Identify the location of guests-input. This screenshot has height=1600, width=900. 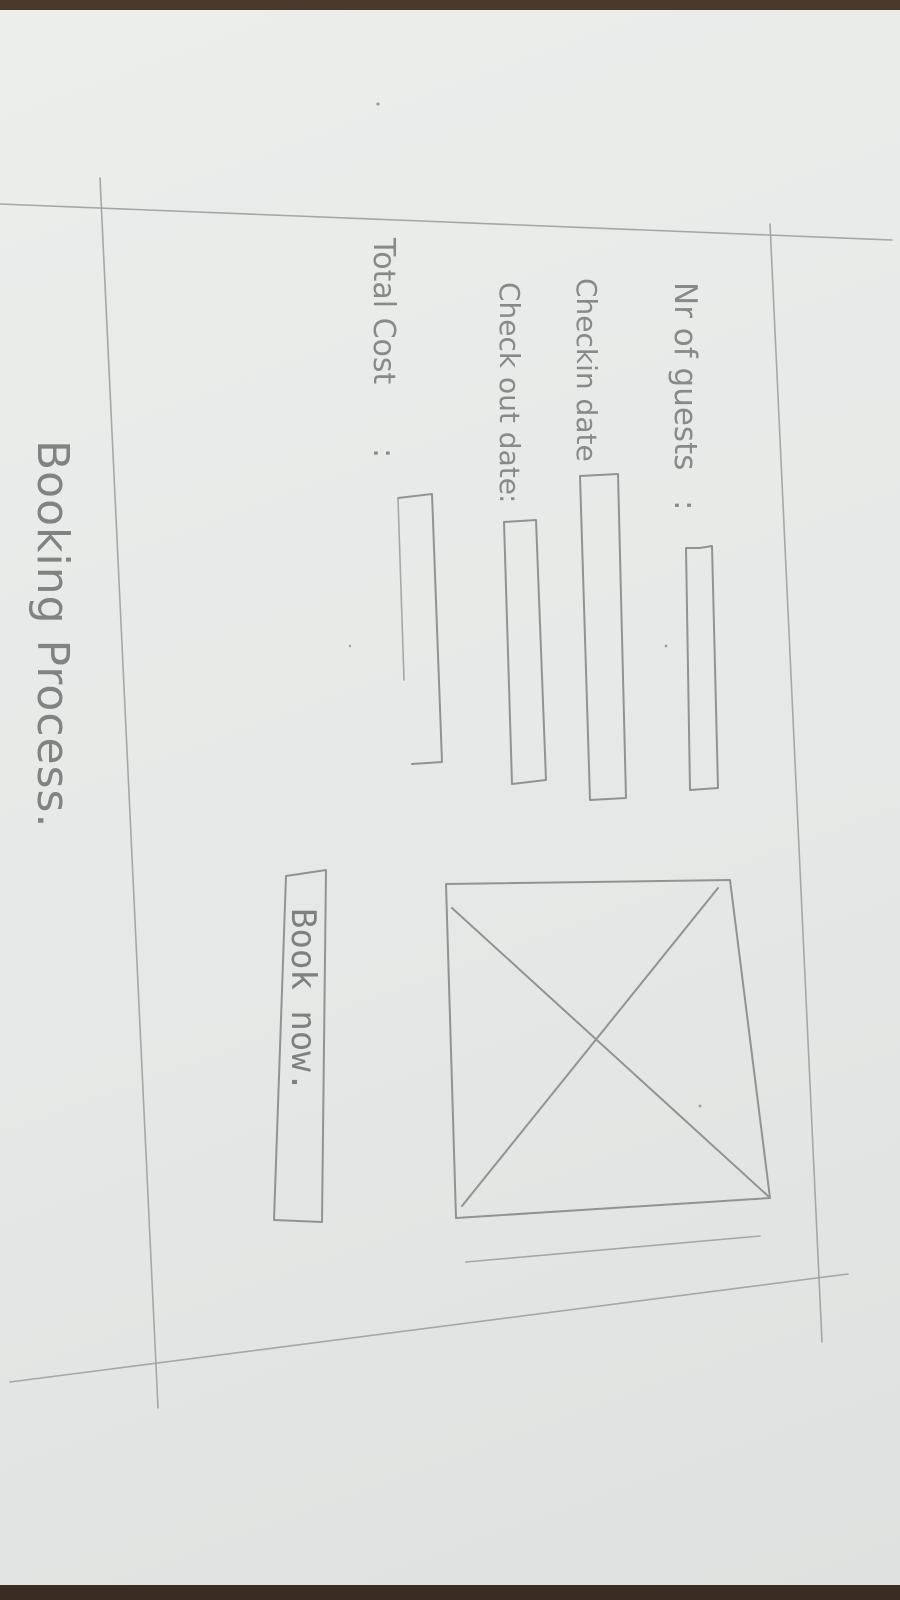
(702, 668).